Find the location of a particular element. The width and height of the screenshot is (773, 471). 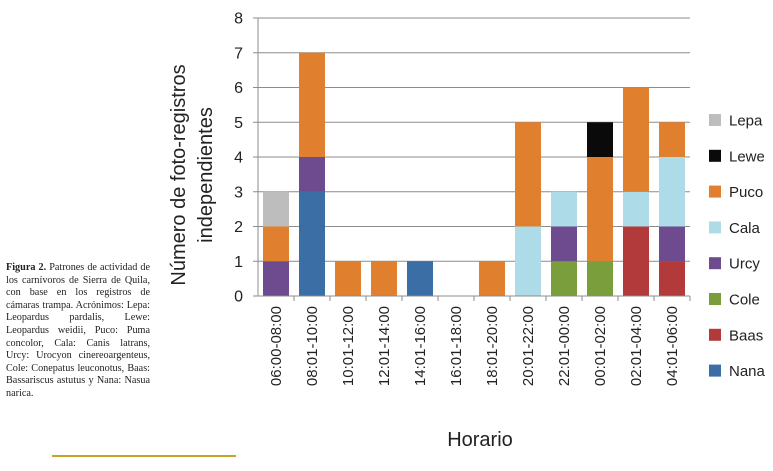

y-tick-label: 5 is located at coordinates (238, 123).